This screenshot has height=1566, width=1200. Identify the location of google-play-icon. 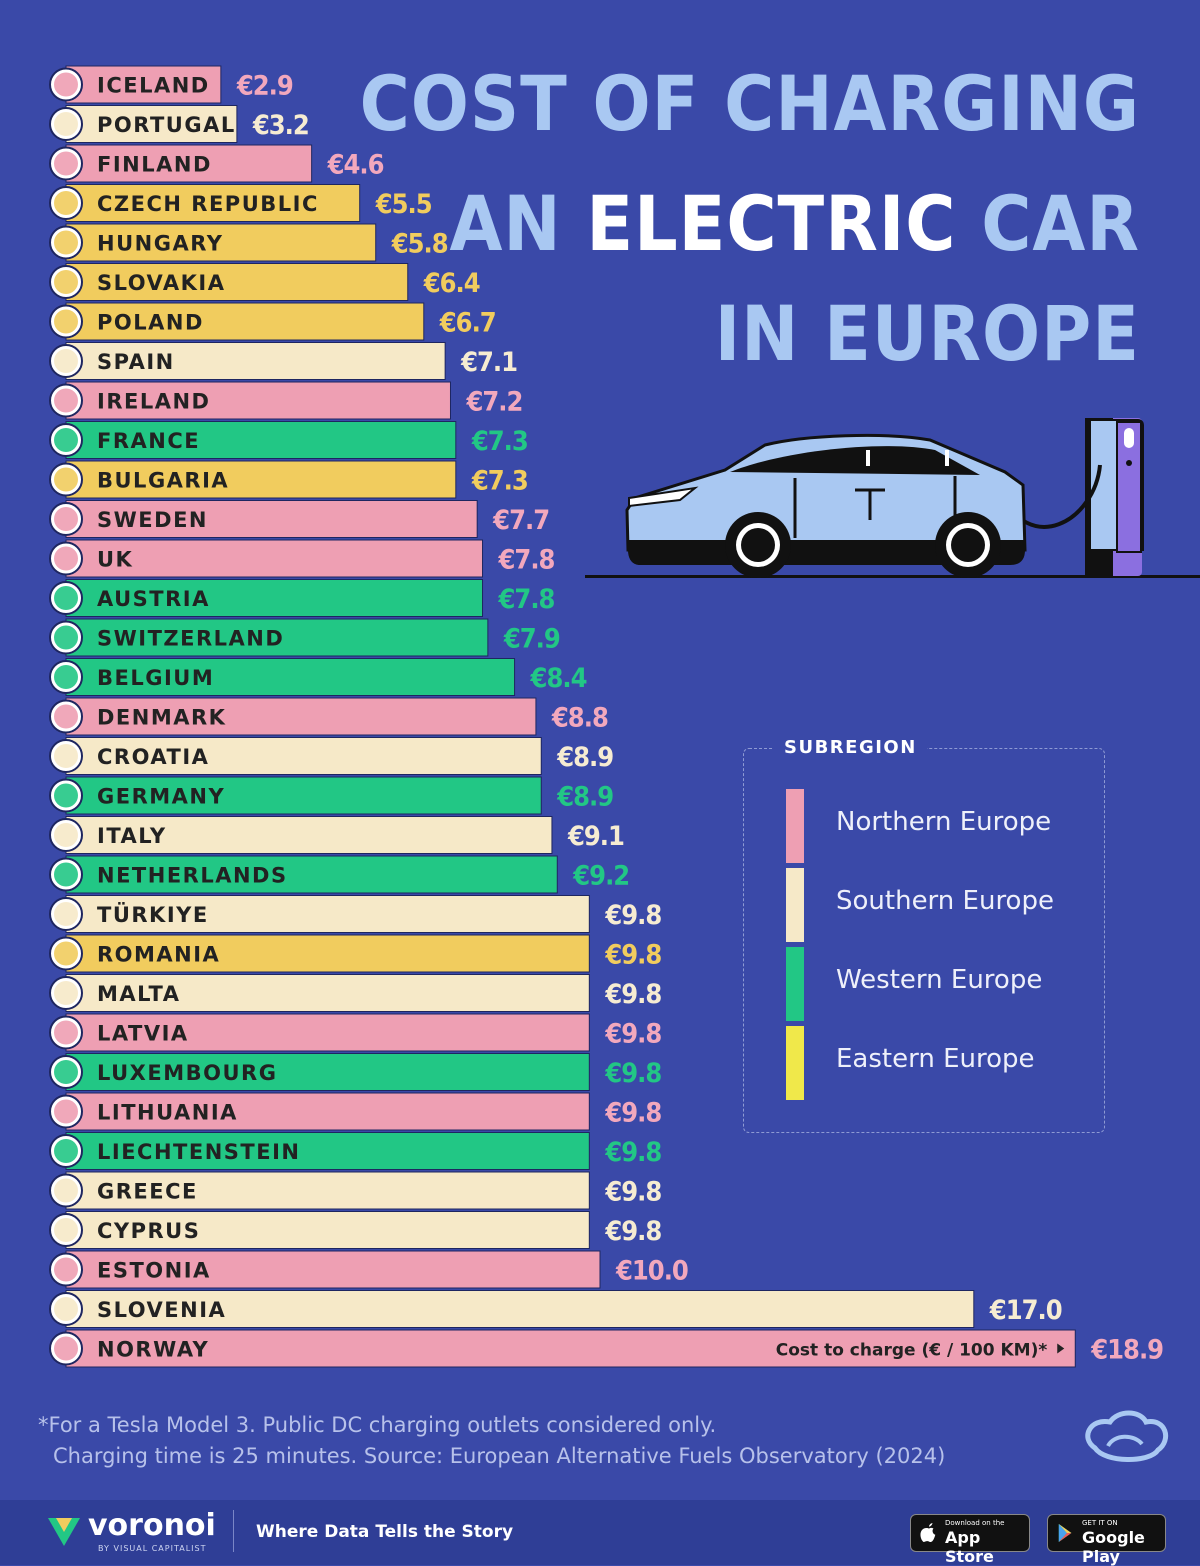
(1065, 1533).